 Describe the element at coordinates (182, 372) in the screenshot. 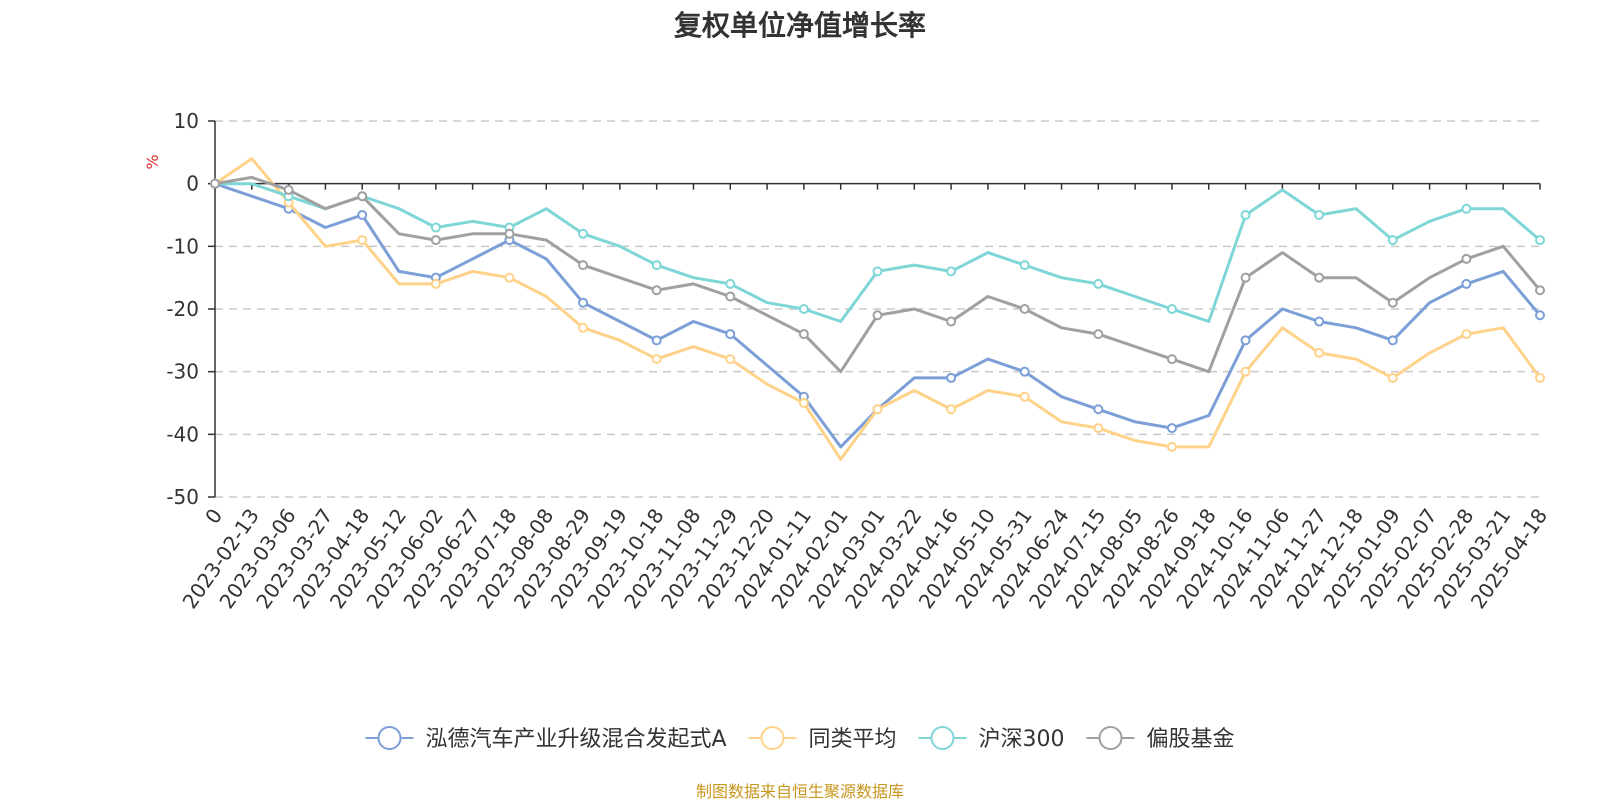

I see `y-tick-label: -30` at that location.